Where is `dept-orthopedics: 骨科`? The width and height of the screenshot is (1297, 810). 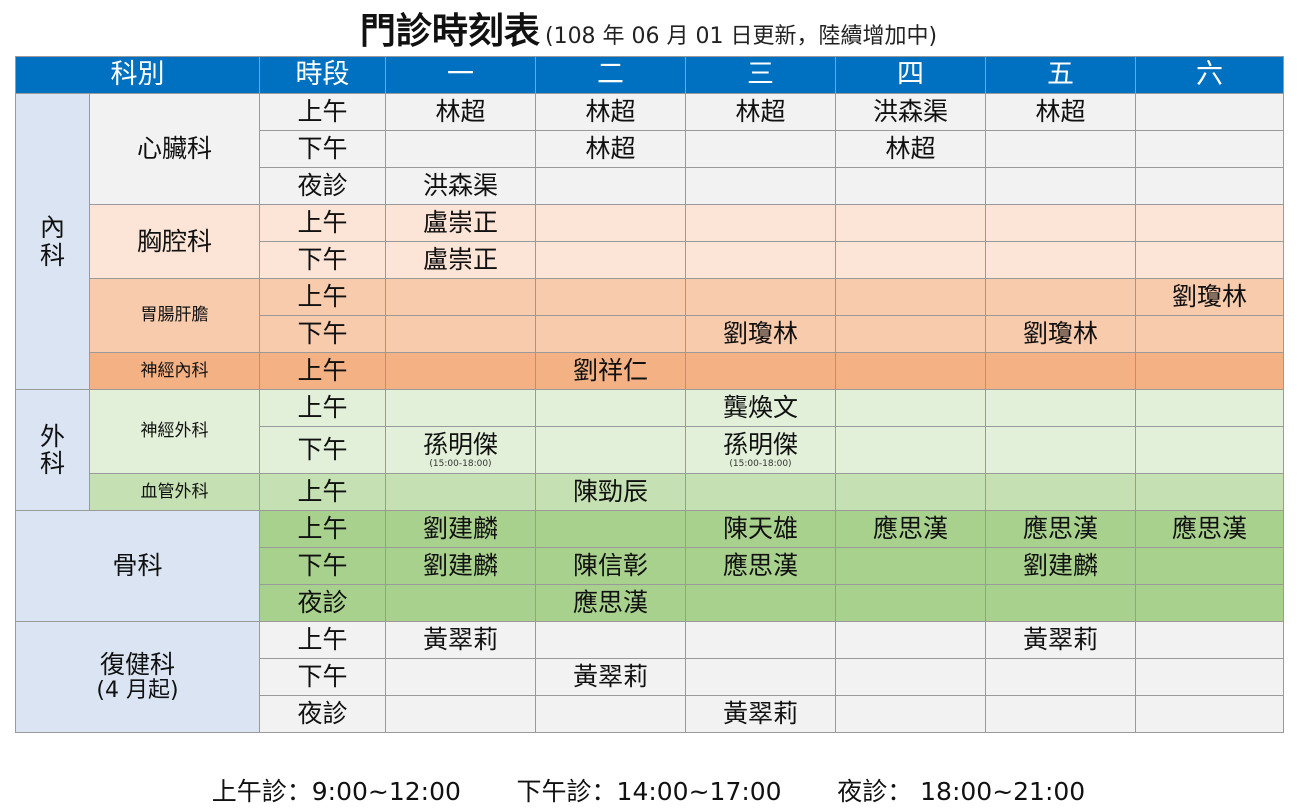 dept-orthopedics: 骨科 is located at coordinates (137, 566).